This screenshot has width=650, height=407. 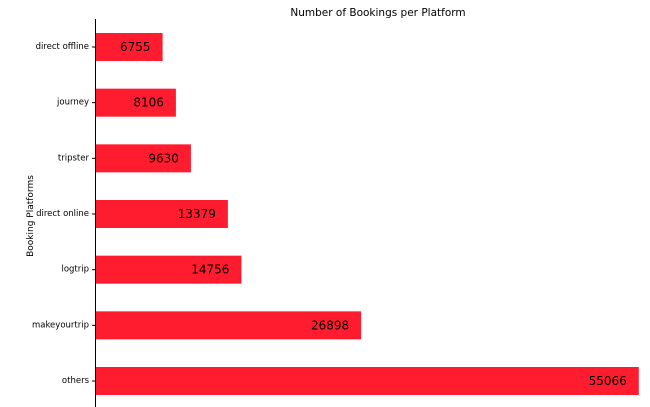 I want to click on y-tick-label-direct-online: direct online, so click(x=62, y=214).